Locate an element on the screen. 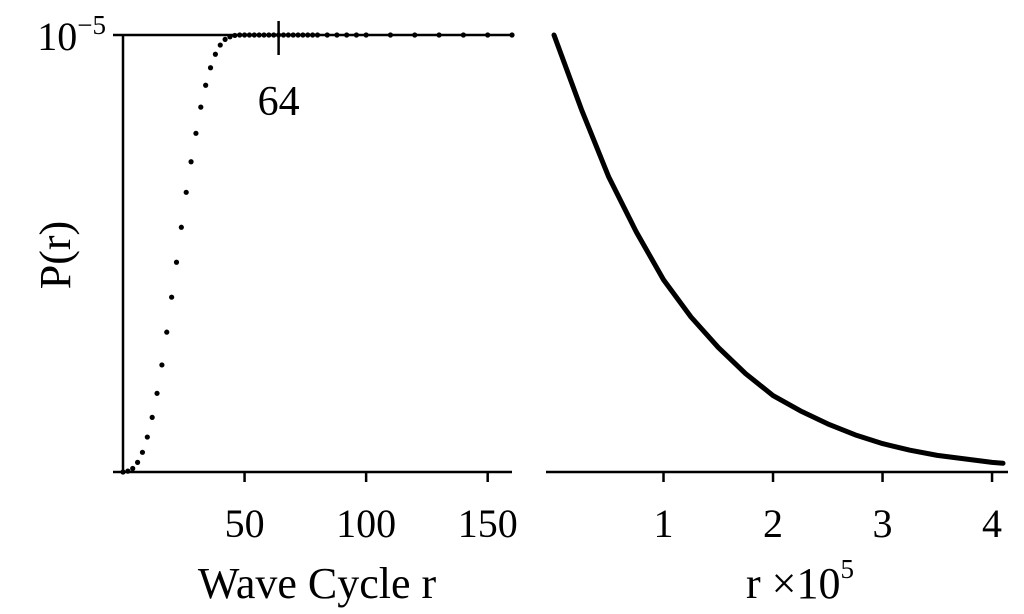 Image resolution: width=1024 pixels, height=614 pixels. right-x-axis-label-exponent: 5 is located at coordinates (847, 569).